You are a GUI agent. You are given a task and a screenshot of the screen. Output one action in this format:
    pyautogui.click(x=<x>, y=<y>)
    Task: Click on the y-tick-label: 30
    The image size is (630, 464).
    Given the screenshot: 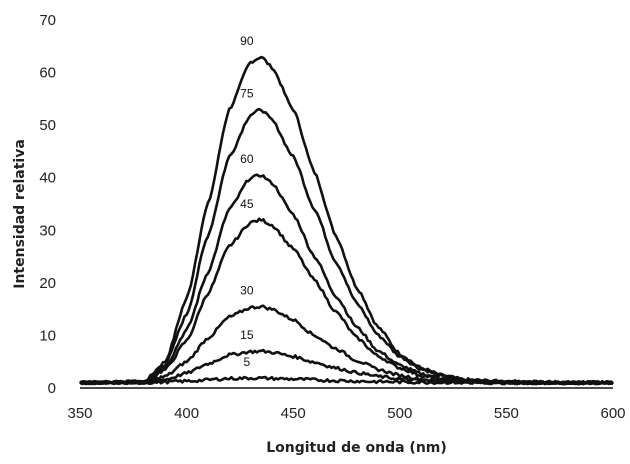 What is the action you would take?
    pyautogui.click(x=47, y=230)
    